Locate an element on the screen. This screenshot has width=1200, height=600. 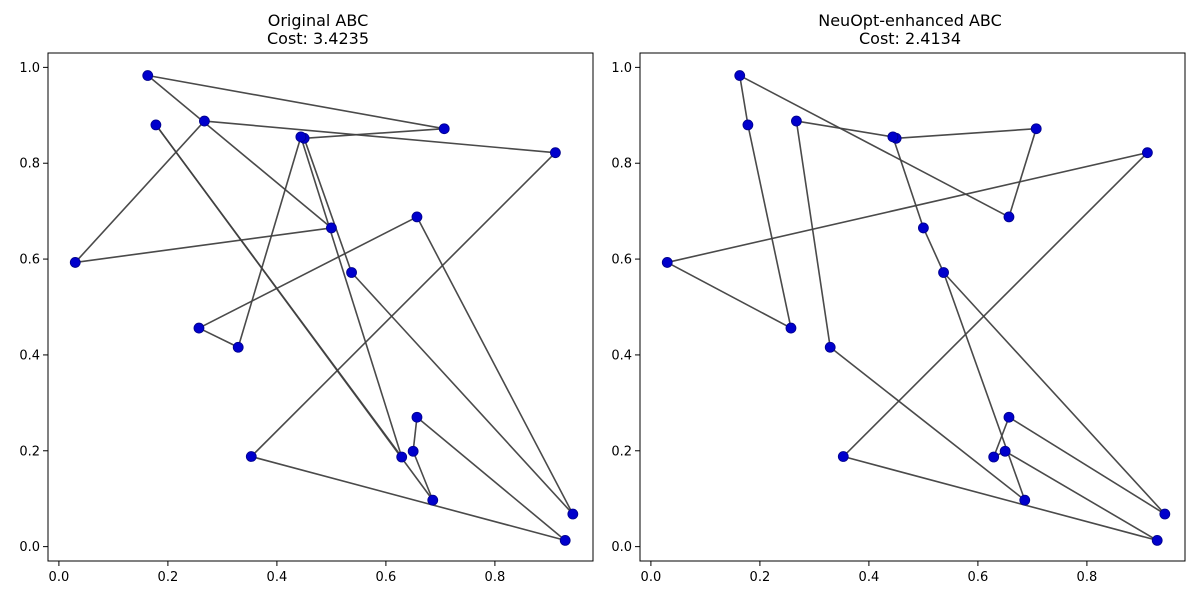
chart-subtitle-cost: Cost: 3.4235 is located at coordinates (318, 38).